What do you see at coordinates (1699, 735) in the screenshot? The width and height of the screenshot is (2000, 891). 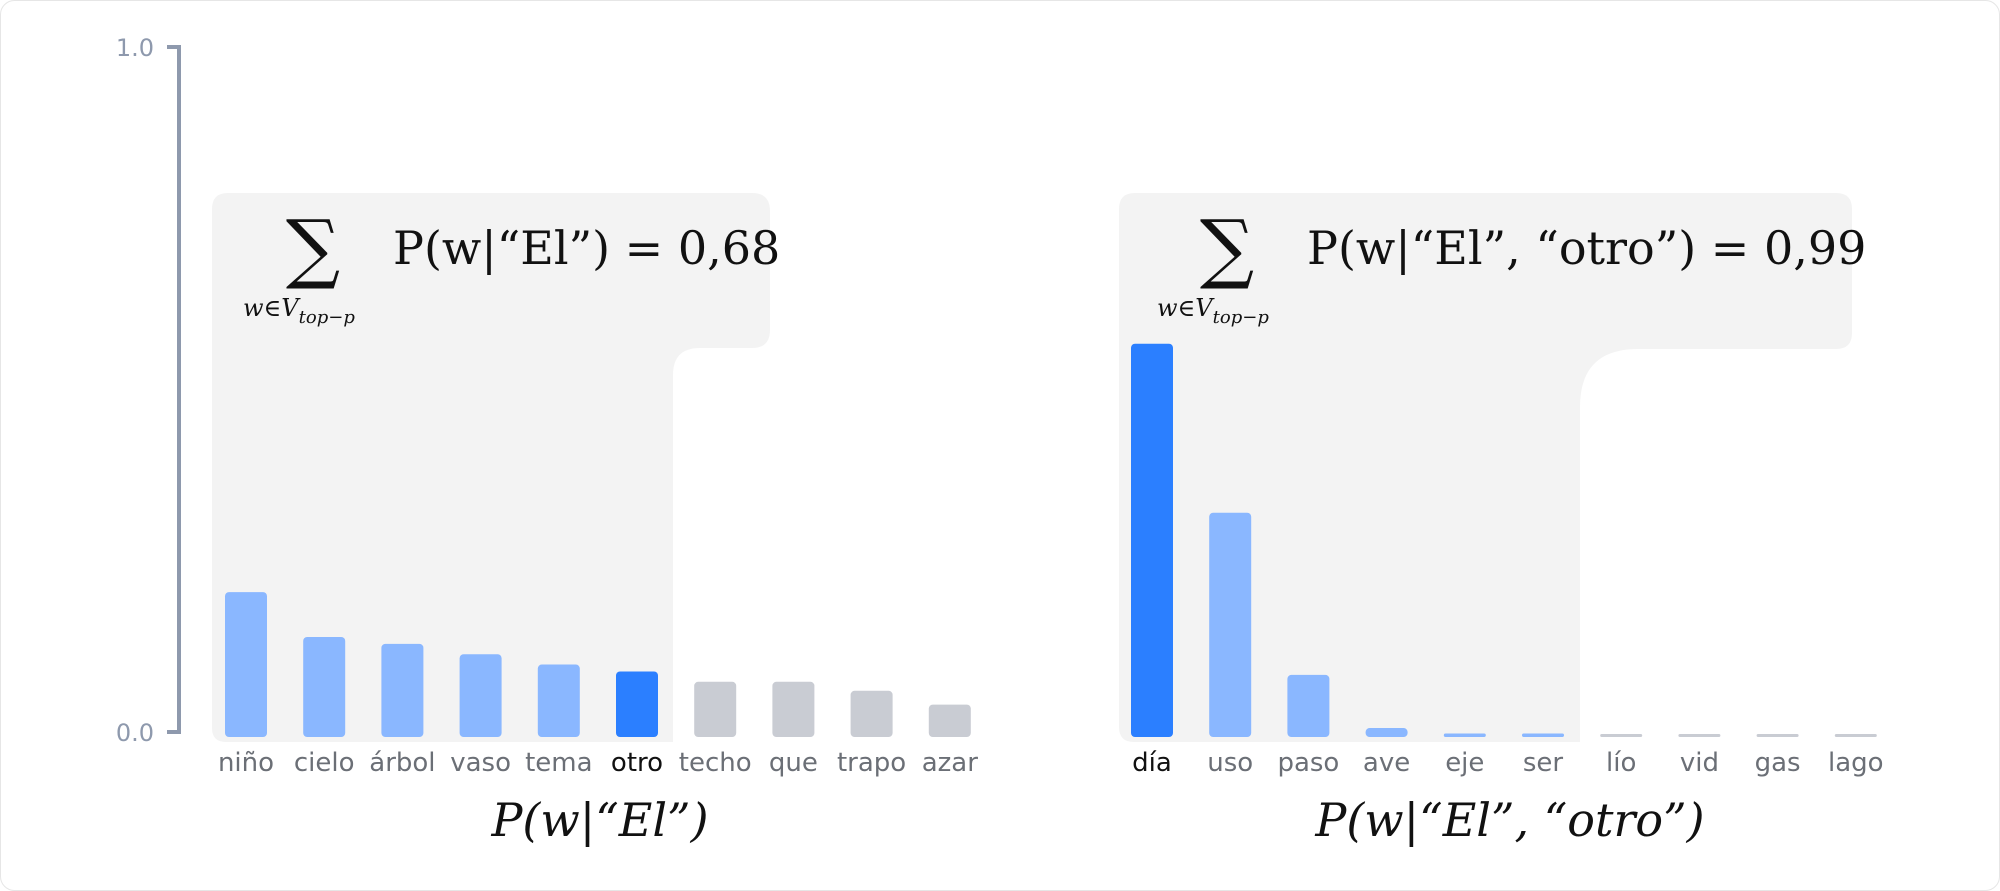 I see `bar-vid` at bounding box center [1699, 735].